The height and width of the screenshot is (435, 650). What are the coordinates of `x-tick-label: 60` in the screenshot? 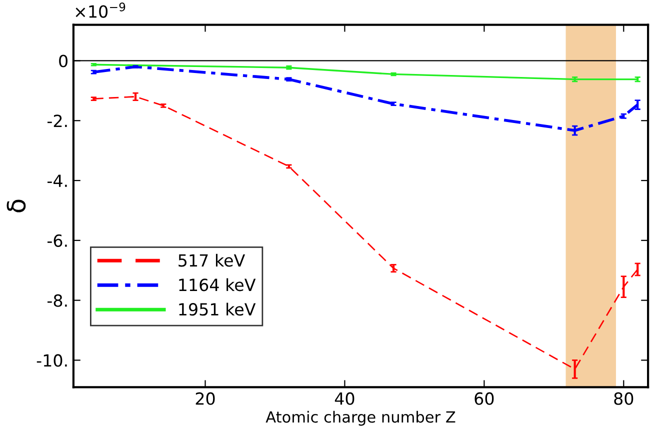 It's located at (484, 398).